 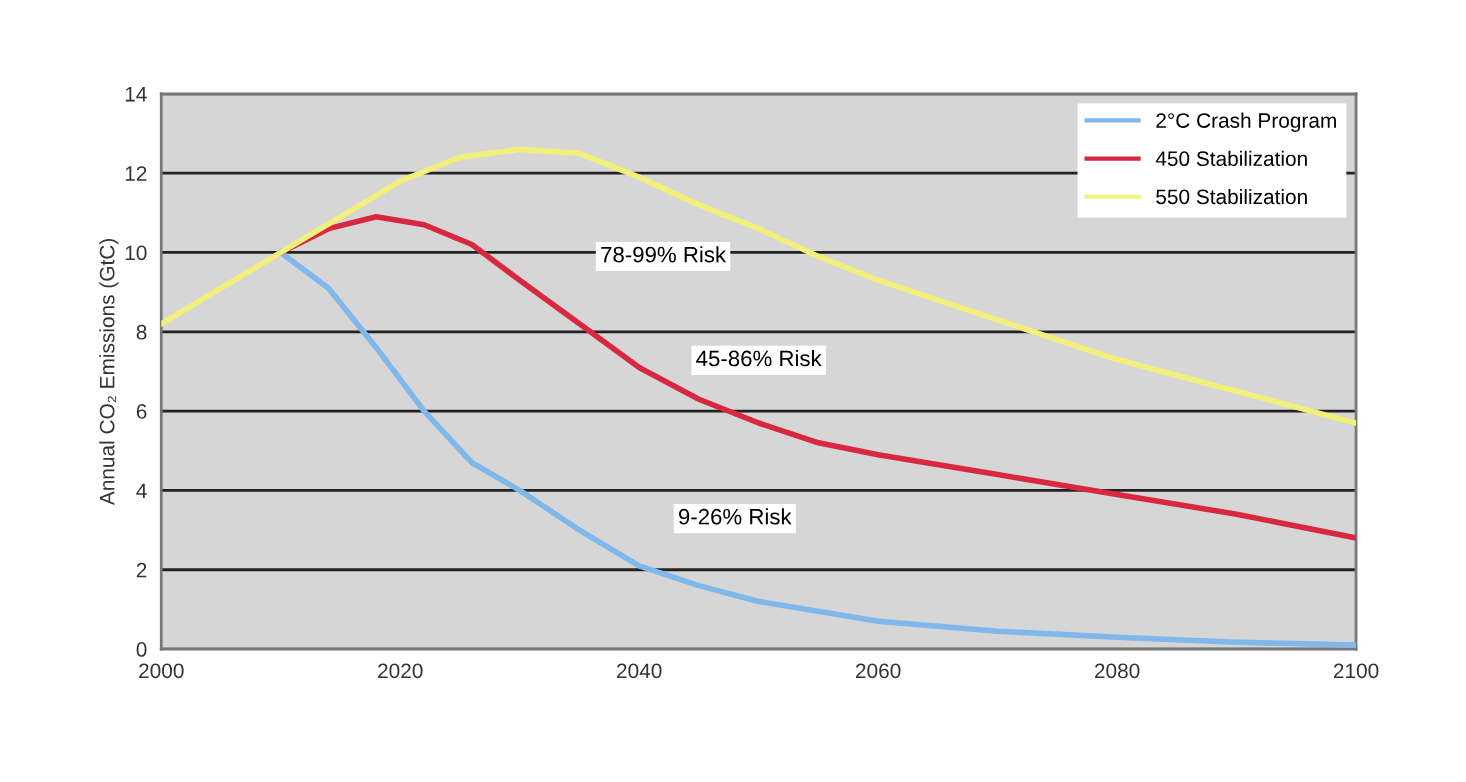 I want to click on annotation: 9-26% Risk, so click(x=735, y=516).